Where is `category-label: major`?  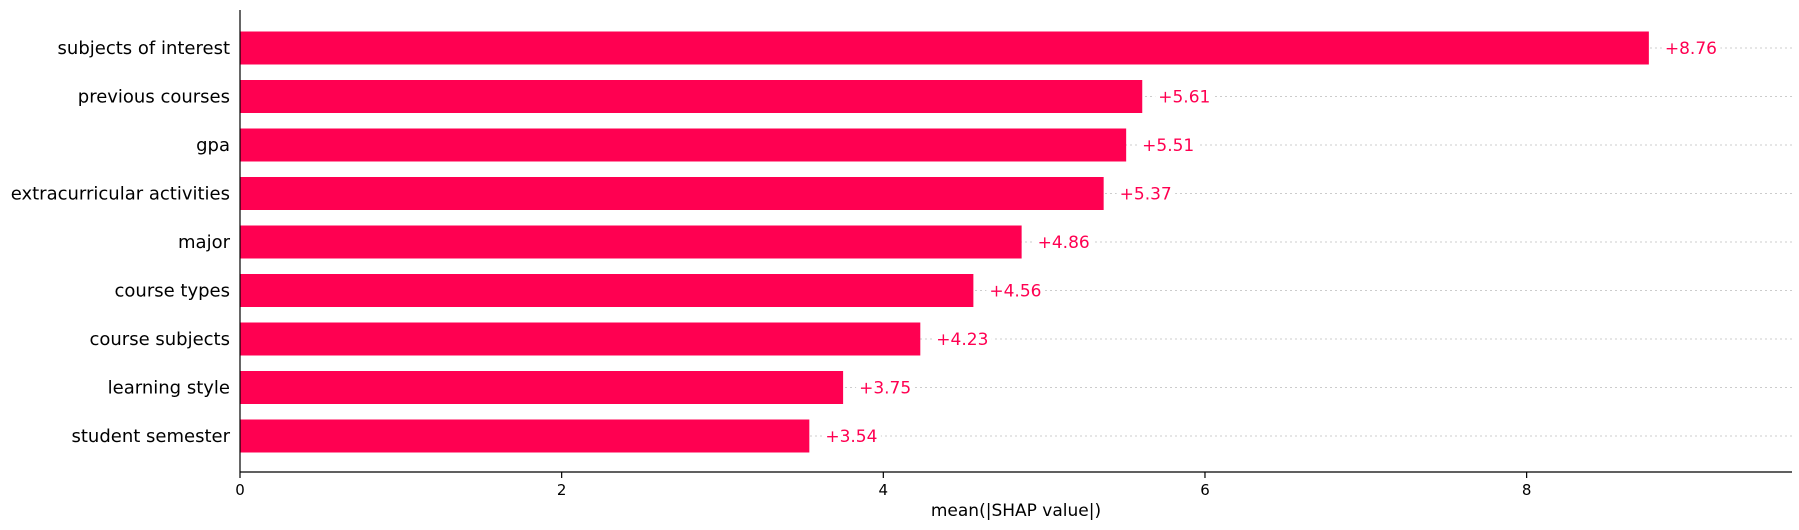
category-label: major is located at coordinates (204, 242).